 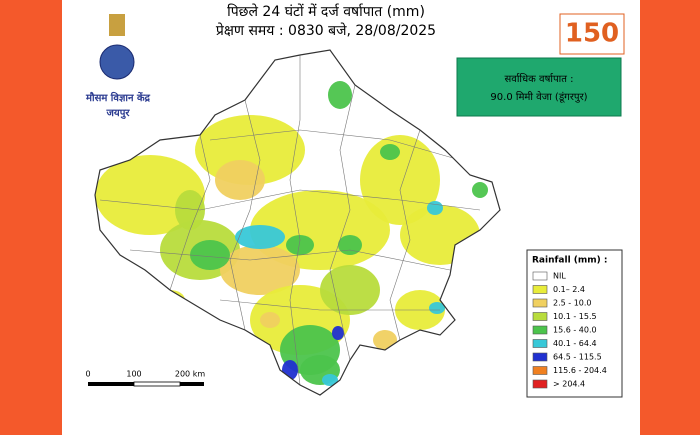 I want to click on legend-label: 15.6 - 40.0, so click(x=575, y=330).